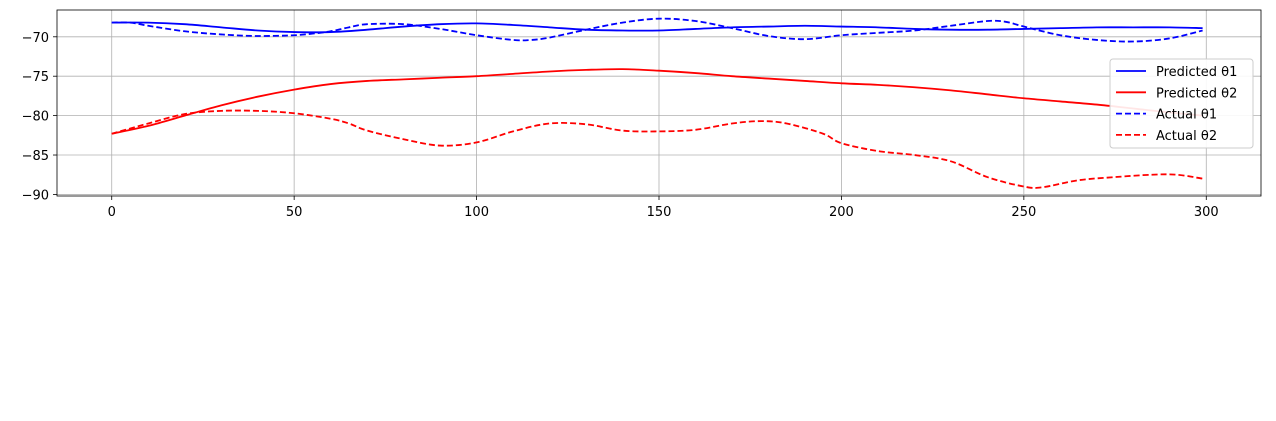 The height and width of the screenshot is (421, 1276). Describe the element at coordinates (1023, 212) in the screenshot. I see `x-tick-label: 250` at that location.